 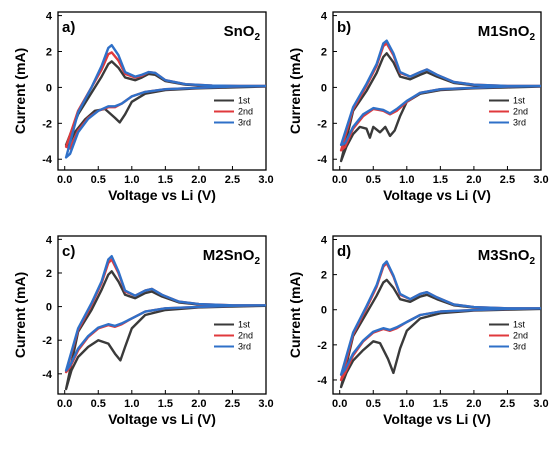 I want to click on sample-label-base: SnO, so click(x=239, y=31).